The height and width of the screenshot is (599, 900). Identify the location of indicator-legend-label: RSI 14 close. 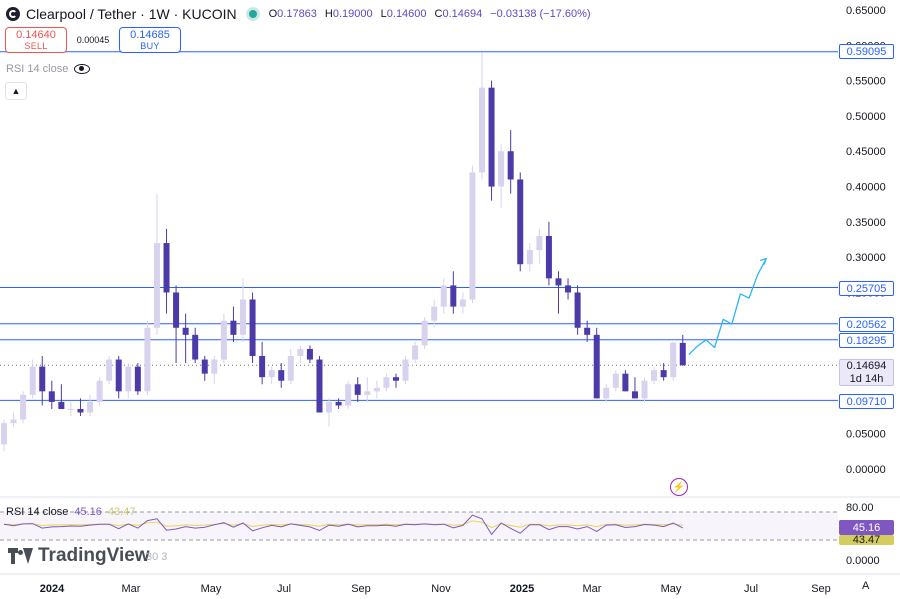
(37, 69).